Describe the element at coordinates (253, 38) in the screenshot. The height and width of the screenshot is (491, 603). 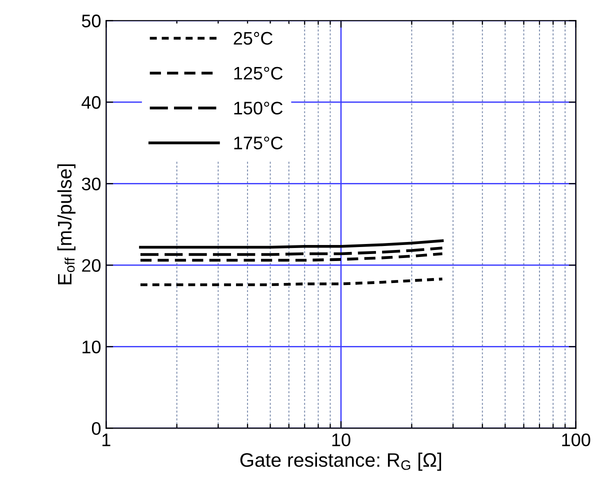
I see `legend-label: 25°C` at that location.